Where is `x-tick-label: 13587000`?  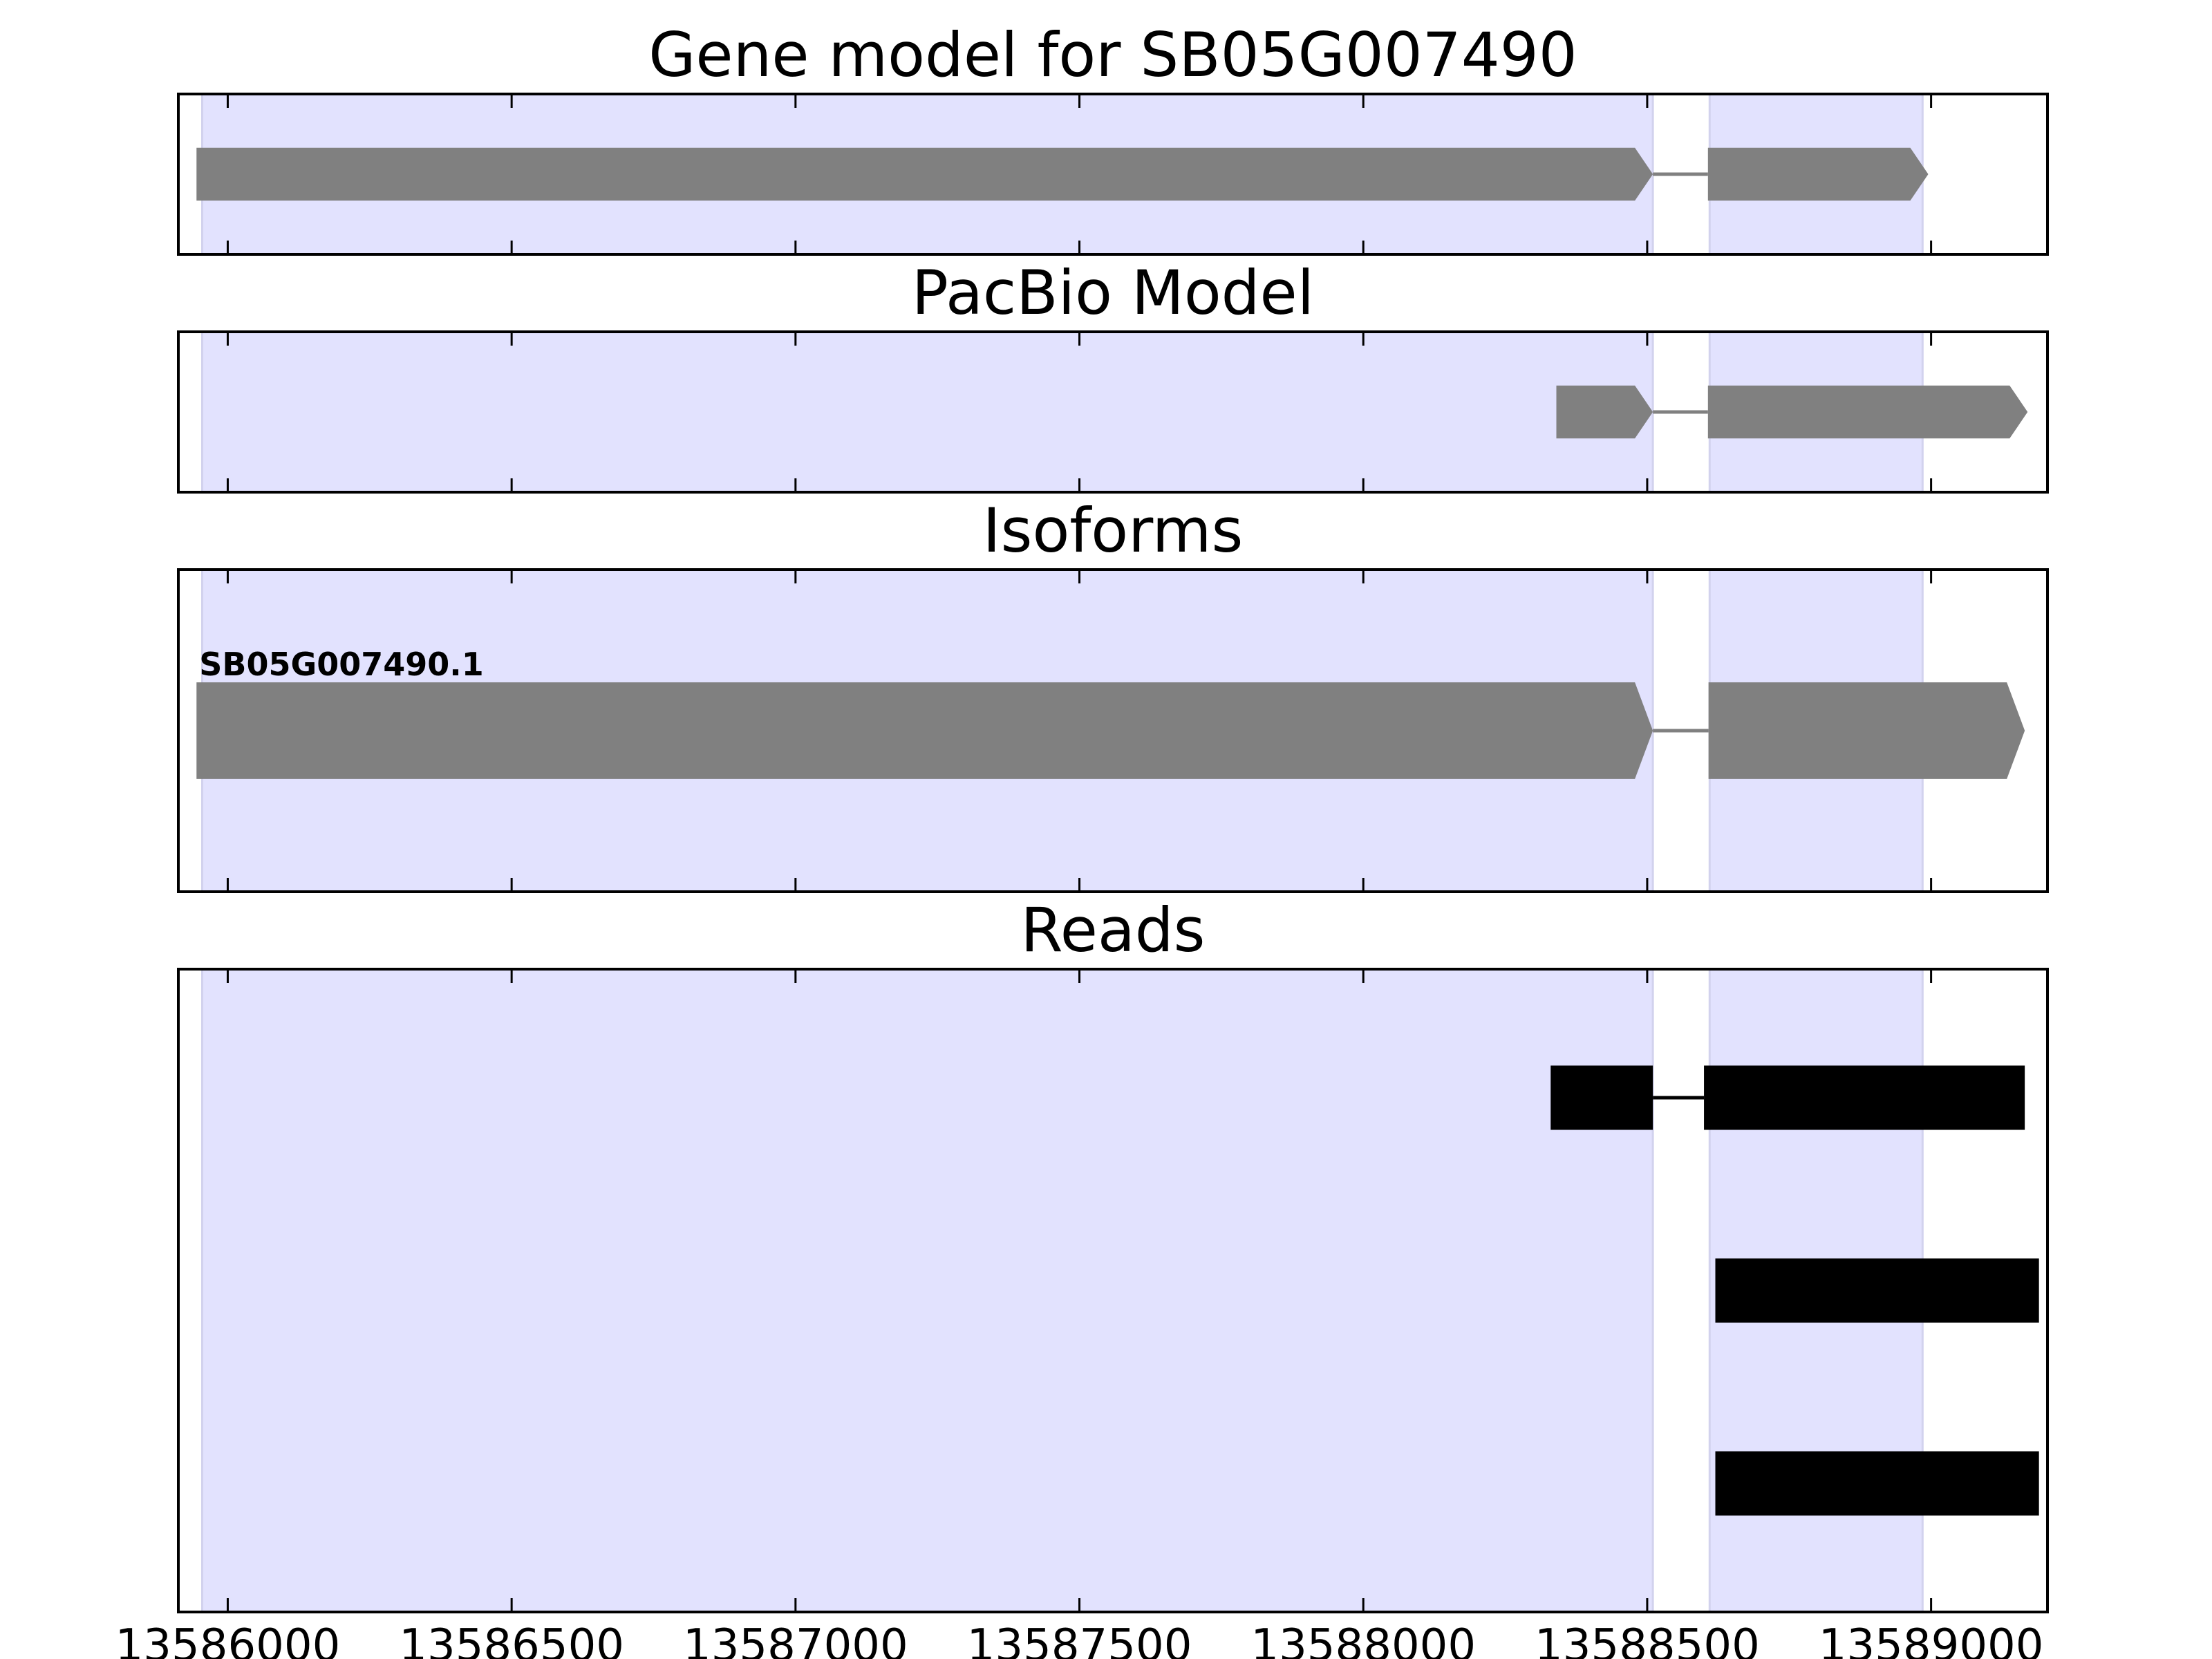
x-tick-label: 13587000 is located at coordinates (796, 1639).